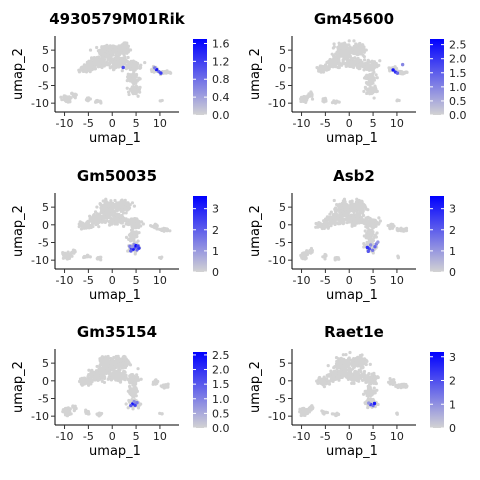 This screenshot has width=480, height=480. What do you see at coordinates (221, 43) in the screenshot?
I see `colorbar-tick-label: 1.6` at bounding box center [221, 43].